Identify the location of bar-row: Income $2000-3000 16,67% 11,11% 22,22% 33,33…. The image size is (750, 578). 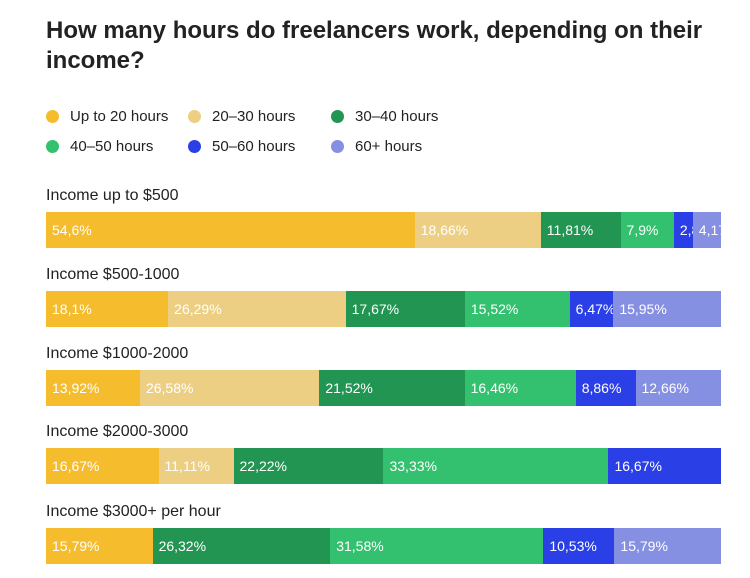
(383, 453).